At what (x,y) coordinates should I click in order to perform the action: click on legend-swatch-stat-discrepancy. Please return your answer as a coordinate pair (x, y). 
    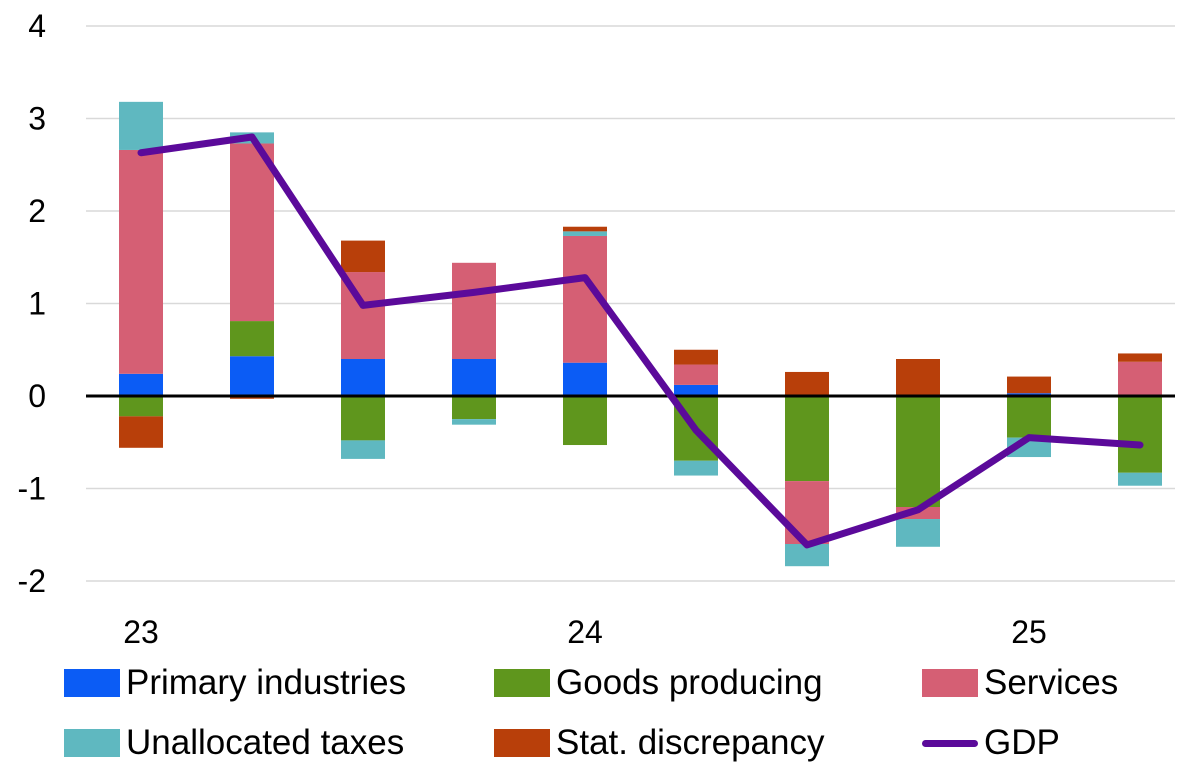
    Looking at the image, I should click on (522, 743).